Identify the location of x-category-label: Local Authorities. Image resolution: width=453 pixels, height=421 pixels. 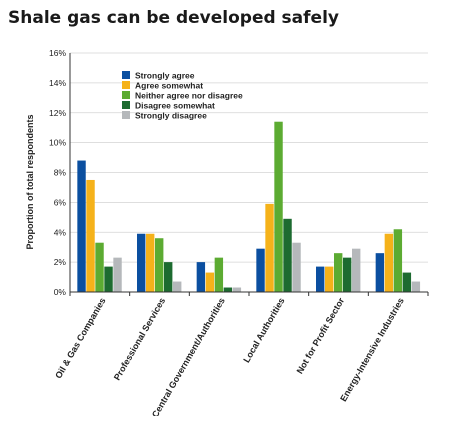
(263, 330).